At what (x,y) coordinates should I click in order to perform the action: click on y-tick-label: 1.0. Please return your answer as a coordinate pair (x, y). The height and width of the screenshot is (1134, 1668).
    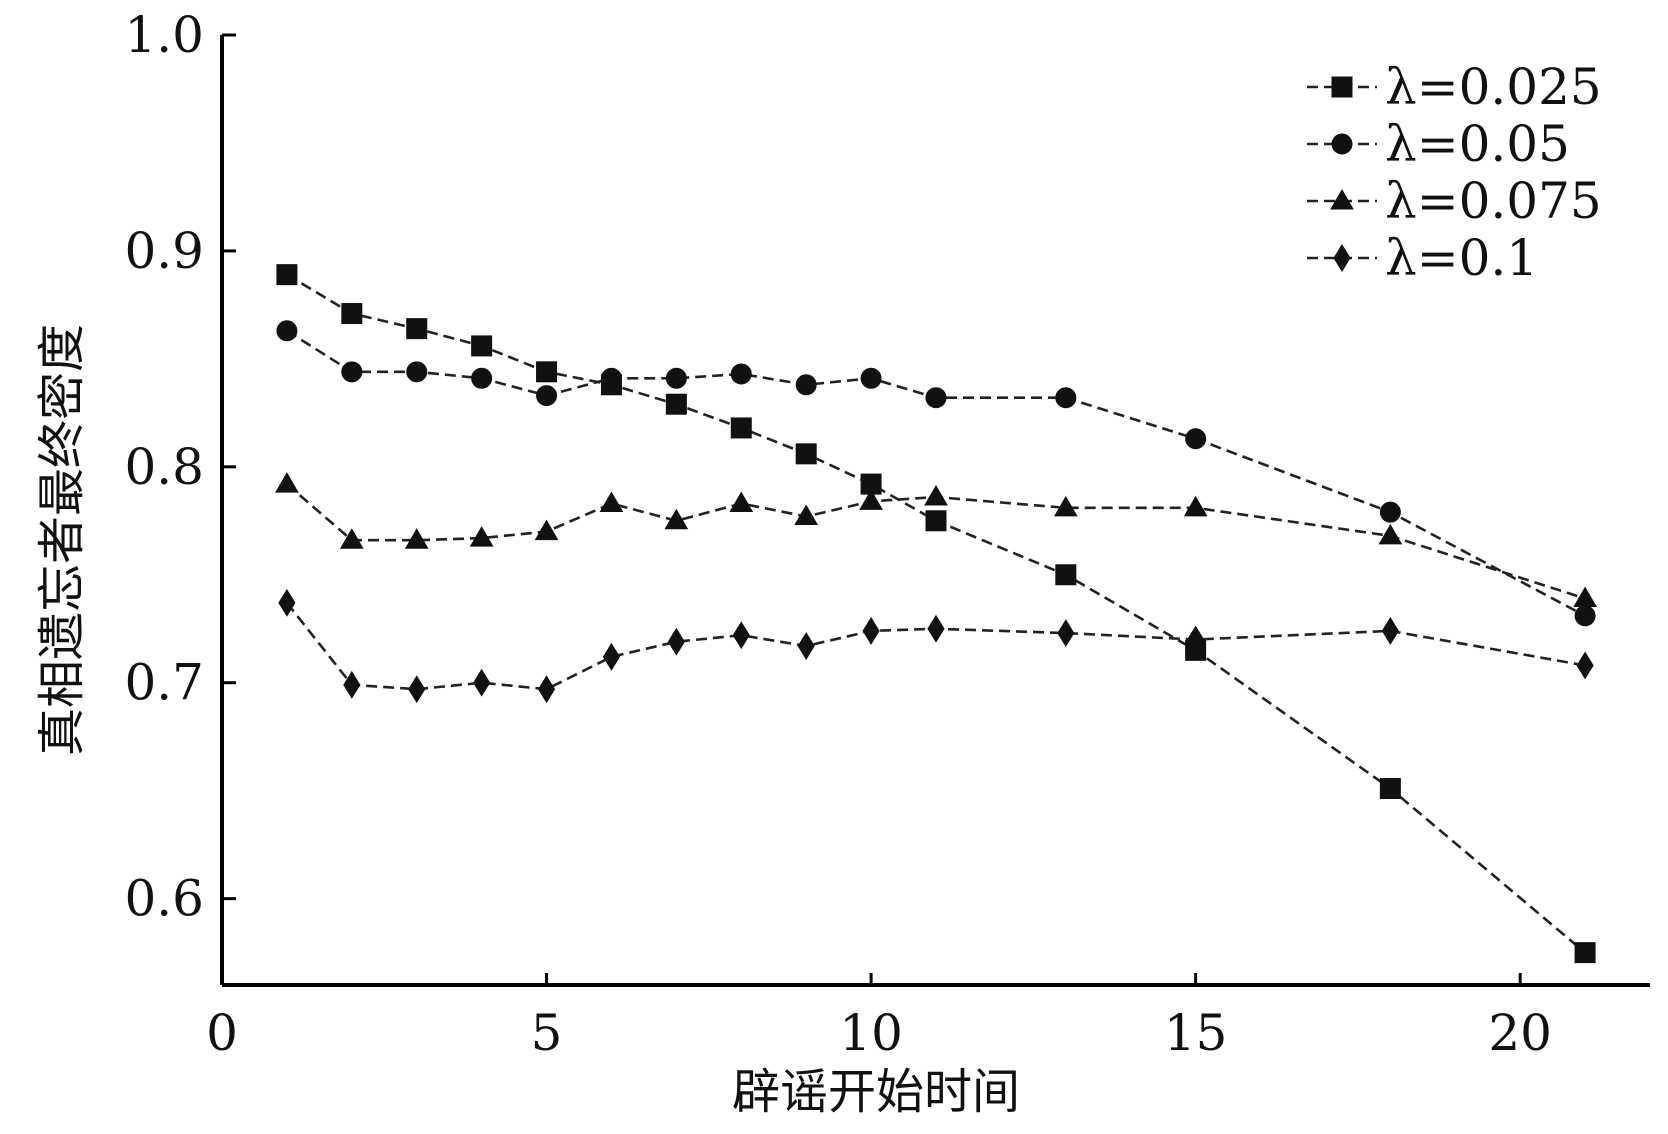
    Looking at the image, I should click on (164, 35).